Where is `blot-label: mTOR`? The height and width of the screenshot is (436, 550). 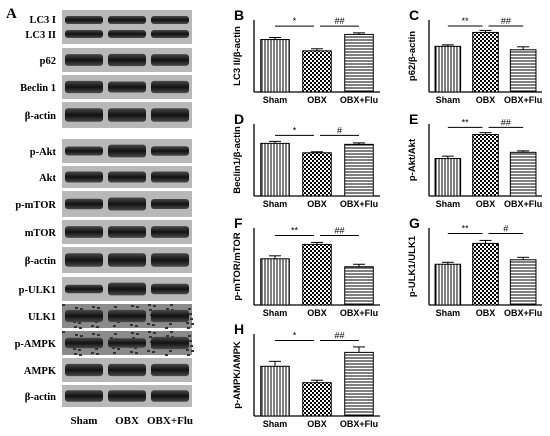 blot-label: mTOR is located at coordinates (41, 233).